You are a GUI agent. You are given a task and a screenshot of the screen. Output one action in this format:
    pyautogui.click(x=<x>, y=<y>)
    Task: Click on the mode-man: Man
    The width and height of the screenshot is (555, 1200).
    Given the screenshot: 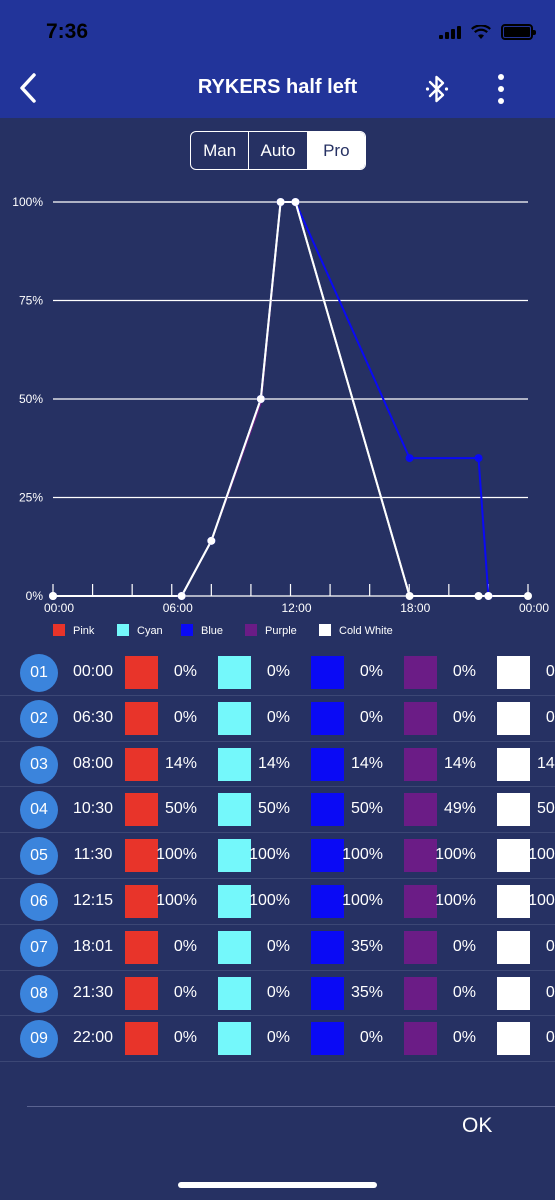 What is the action you would take?
    pyautogui.click(x=220, y=150)
    